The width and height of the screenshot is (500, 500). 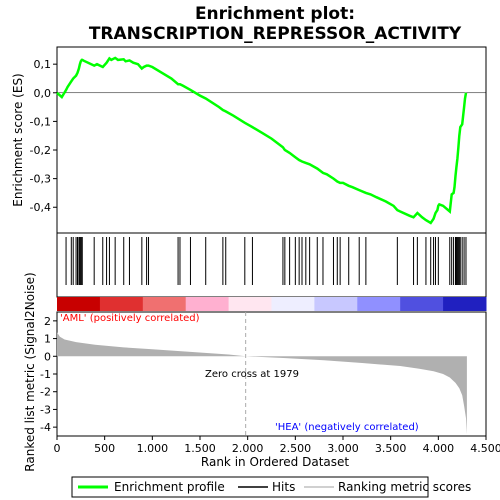 What do you see at coordinates (275, 34) in the screenshot?
I see `chart-title-line2: TRANSCRIPTION_REPRESSOR_ACTIVITY` at bounding box center [275, 34].